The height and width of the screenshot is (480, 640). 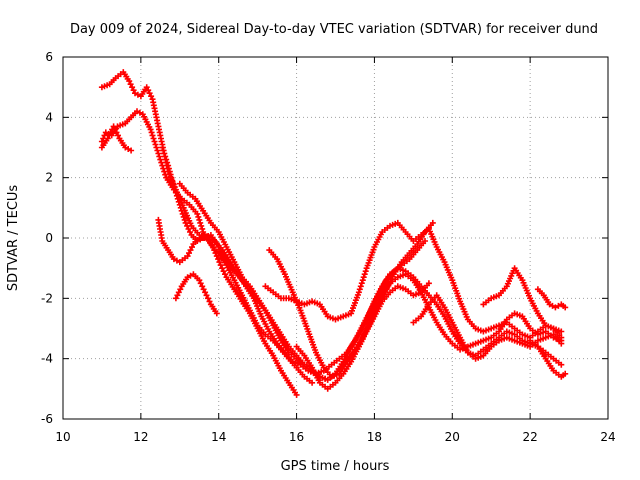 What do you see at coordinates (49, 178) in the screenshot?
I see `y-tick-label: 2` at bounding box center [49, 178].